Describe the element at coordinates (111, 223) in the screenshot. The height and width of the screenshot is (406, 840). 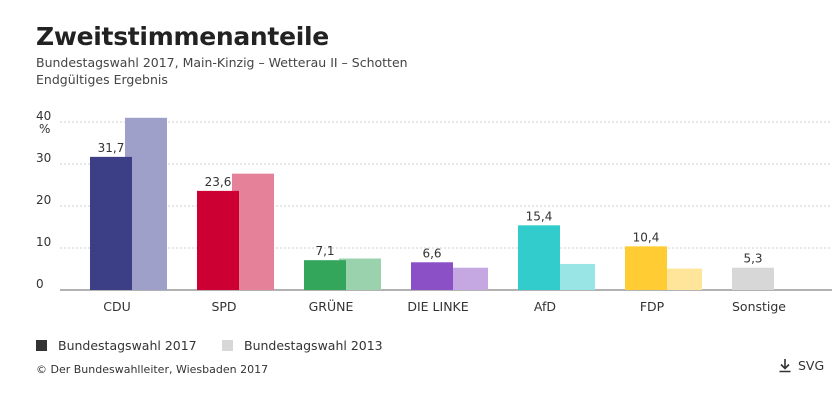
I see `bar-2017-cdu` at that location.